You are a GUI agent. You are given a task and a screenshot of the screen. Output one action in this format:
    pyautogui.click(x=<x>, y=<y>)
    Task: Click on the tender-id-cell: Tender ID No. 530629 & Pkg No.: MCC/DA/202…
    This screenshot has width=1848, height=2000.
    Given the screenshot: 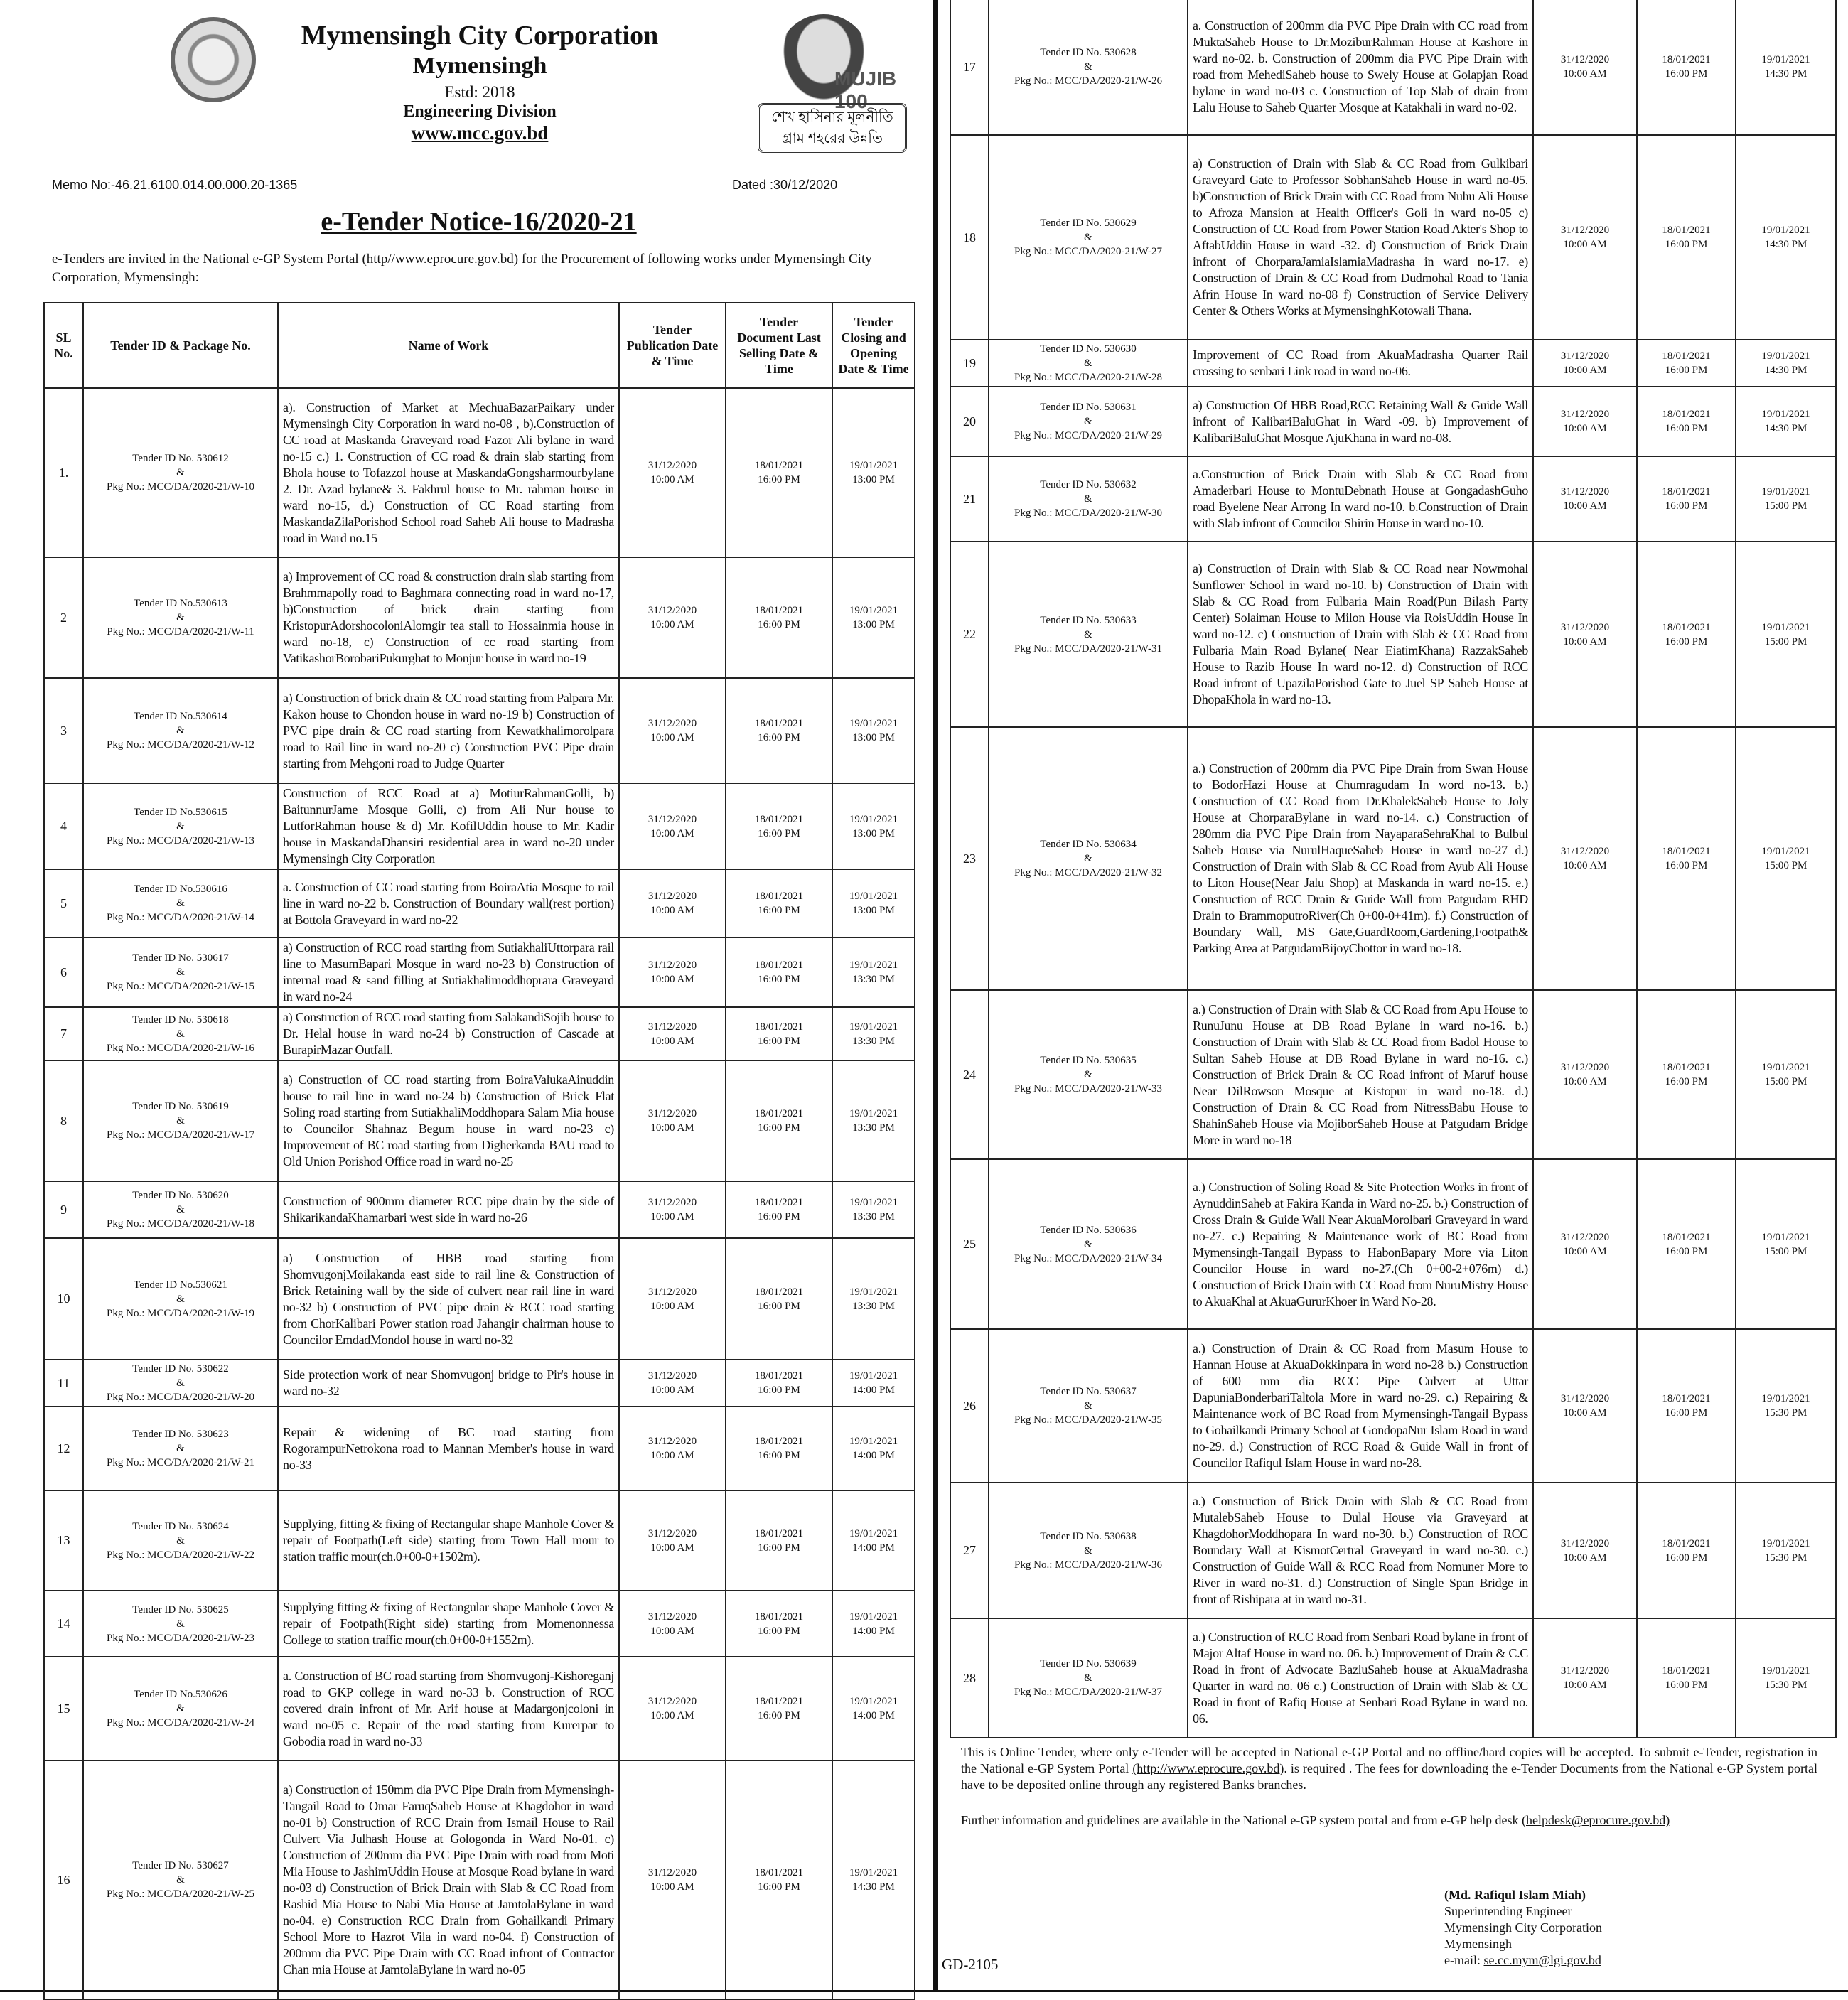 What is the action you would take?
    pyautogui.click(x=1088, y=237)
    